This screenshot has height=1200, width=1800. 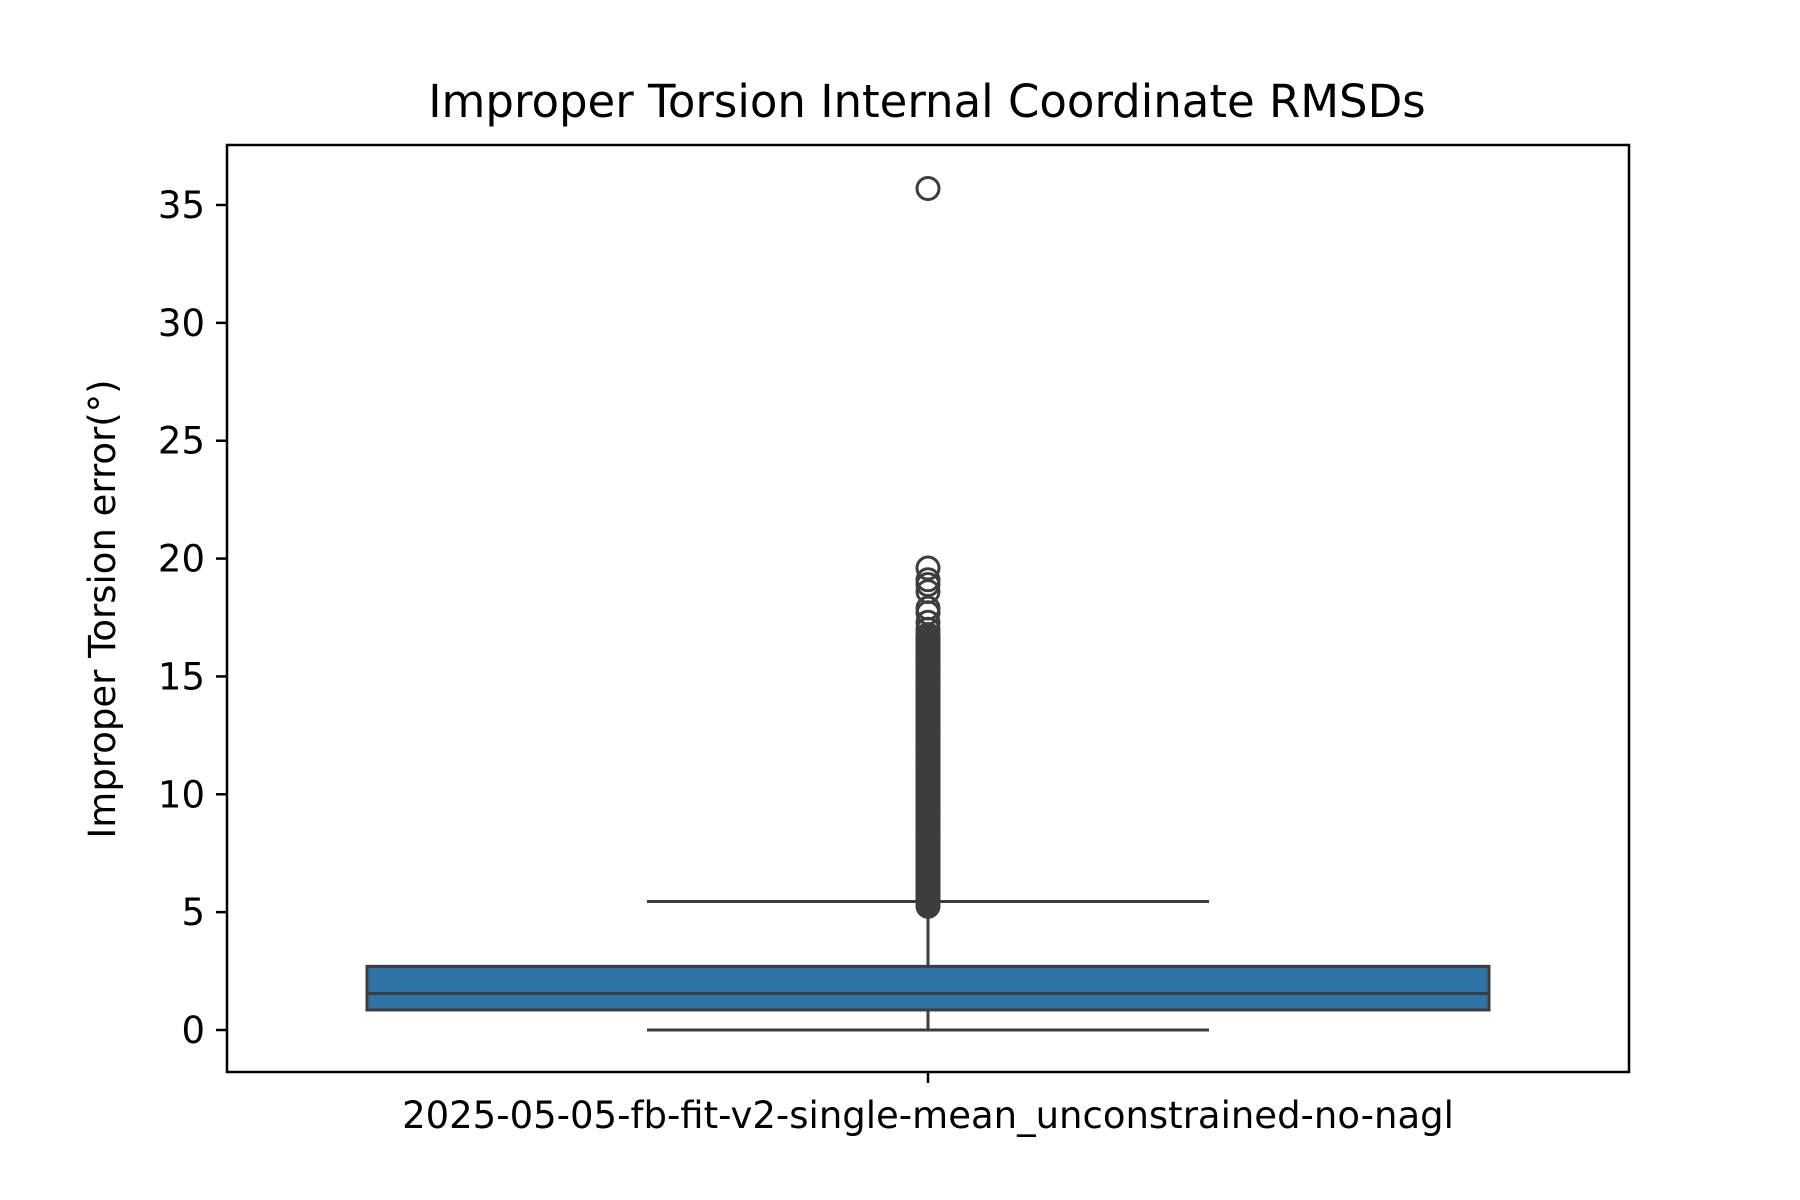 I want to click on y-axis: 0 5 10 15 20 25 30 35, so click(x=192, y=618).